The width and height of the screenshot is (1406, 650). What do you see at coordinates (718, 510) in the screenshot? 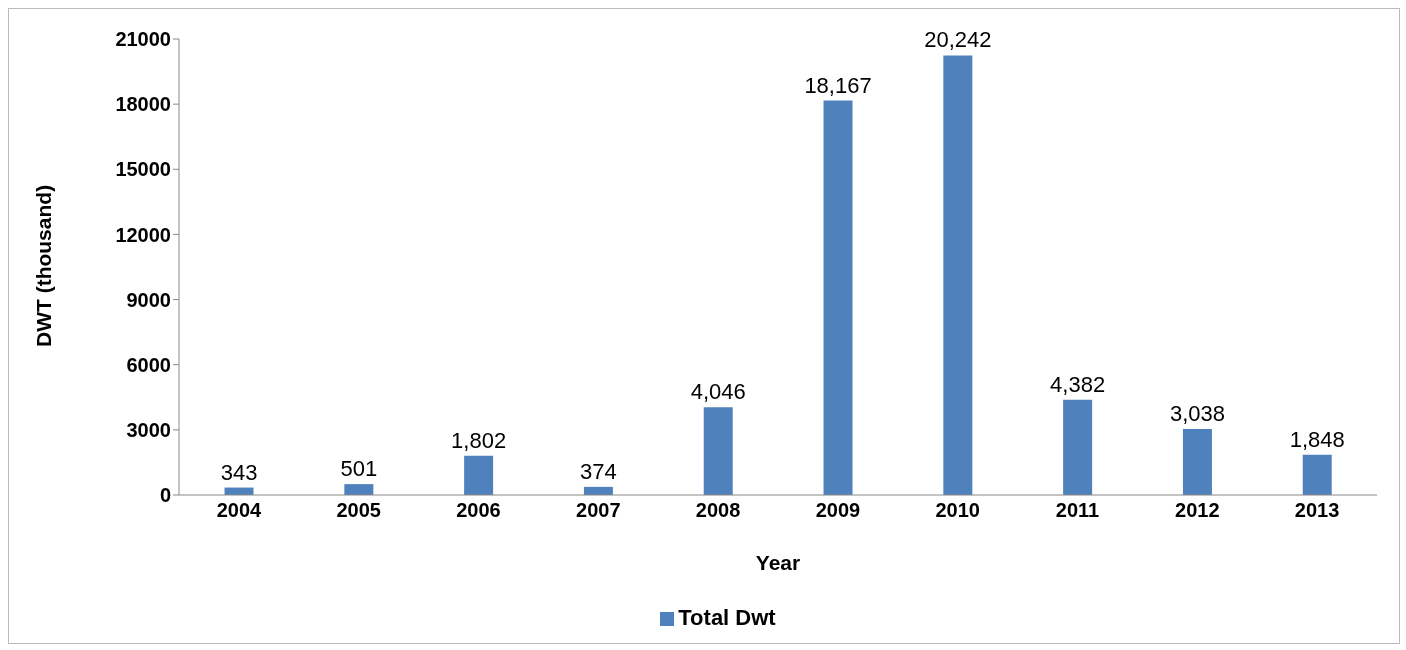
I see `x-tick-label: 2008` at bounding box center [718, 510].